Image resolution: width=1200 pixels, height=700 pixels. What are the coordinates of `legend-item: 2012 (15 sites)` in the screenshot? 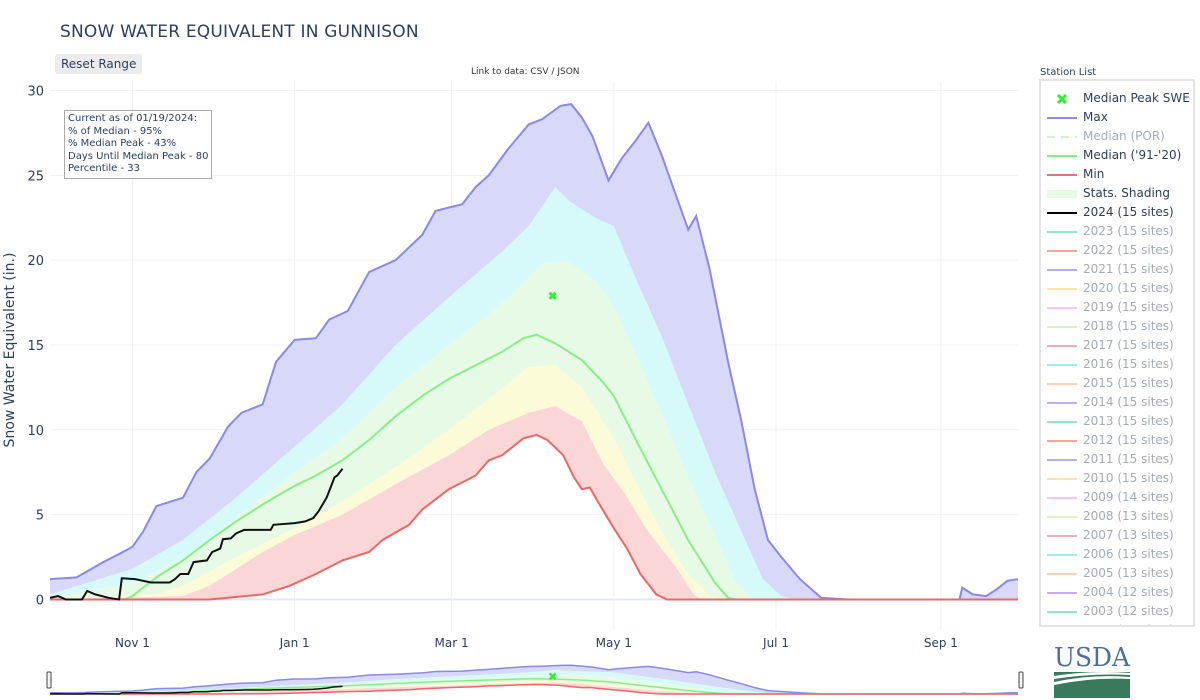 It's located at (1117, 439).